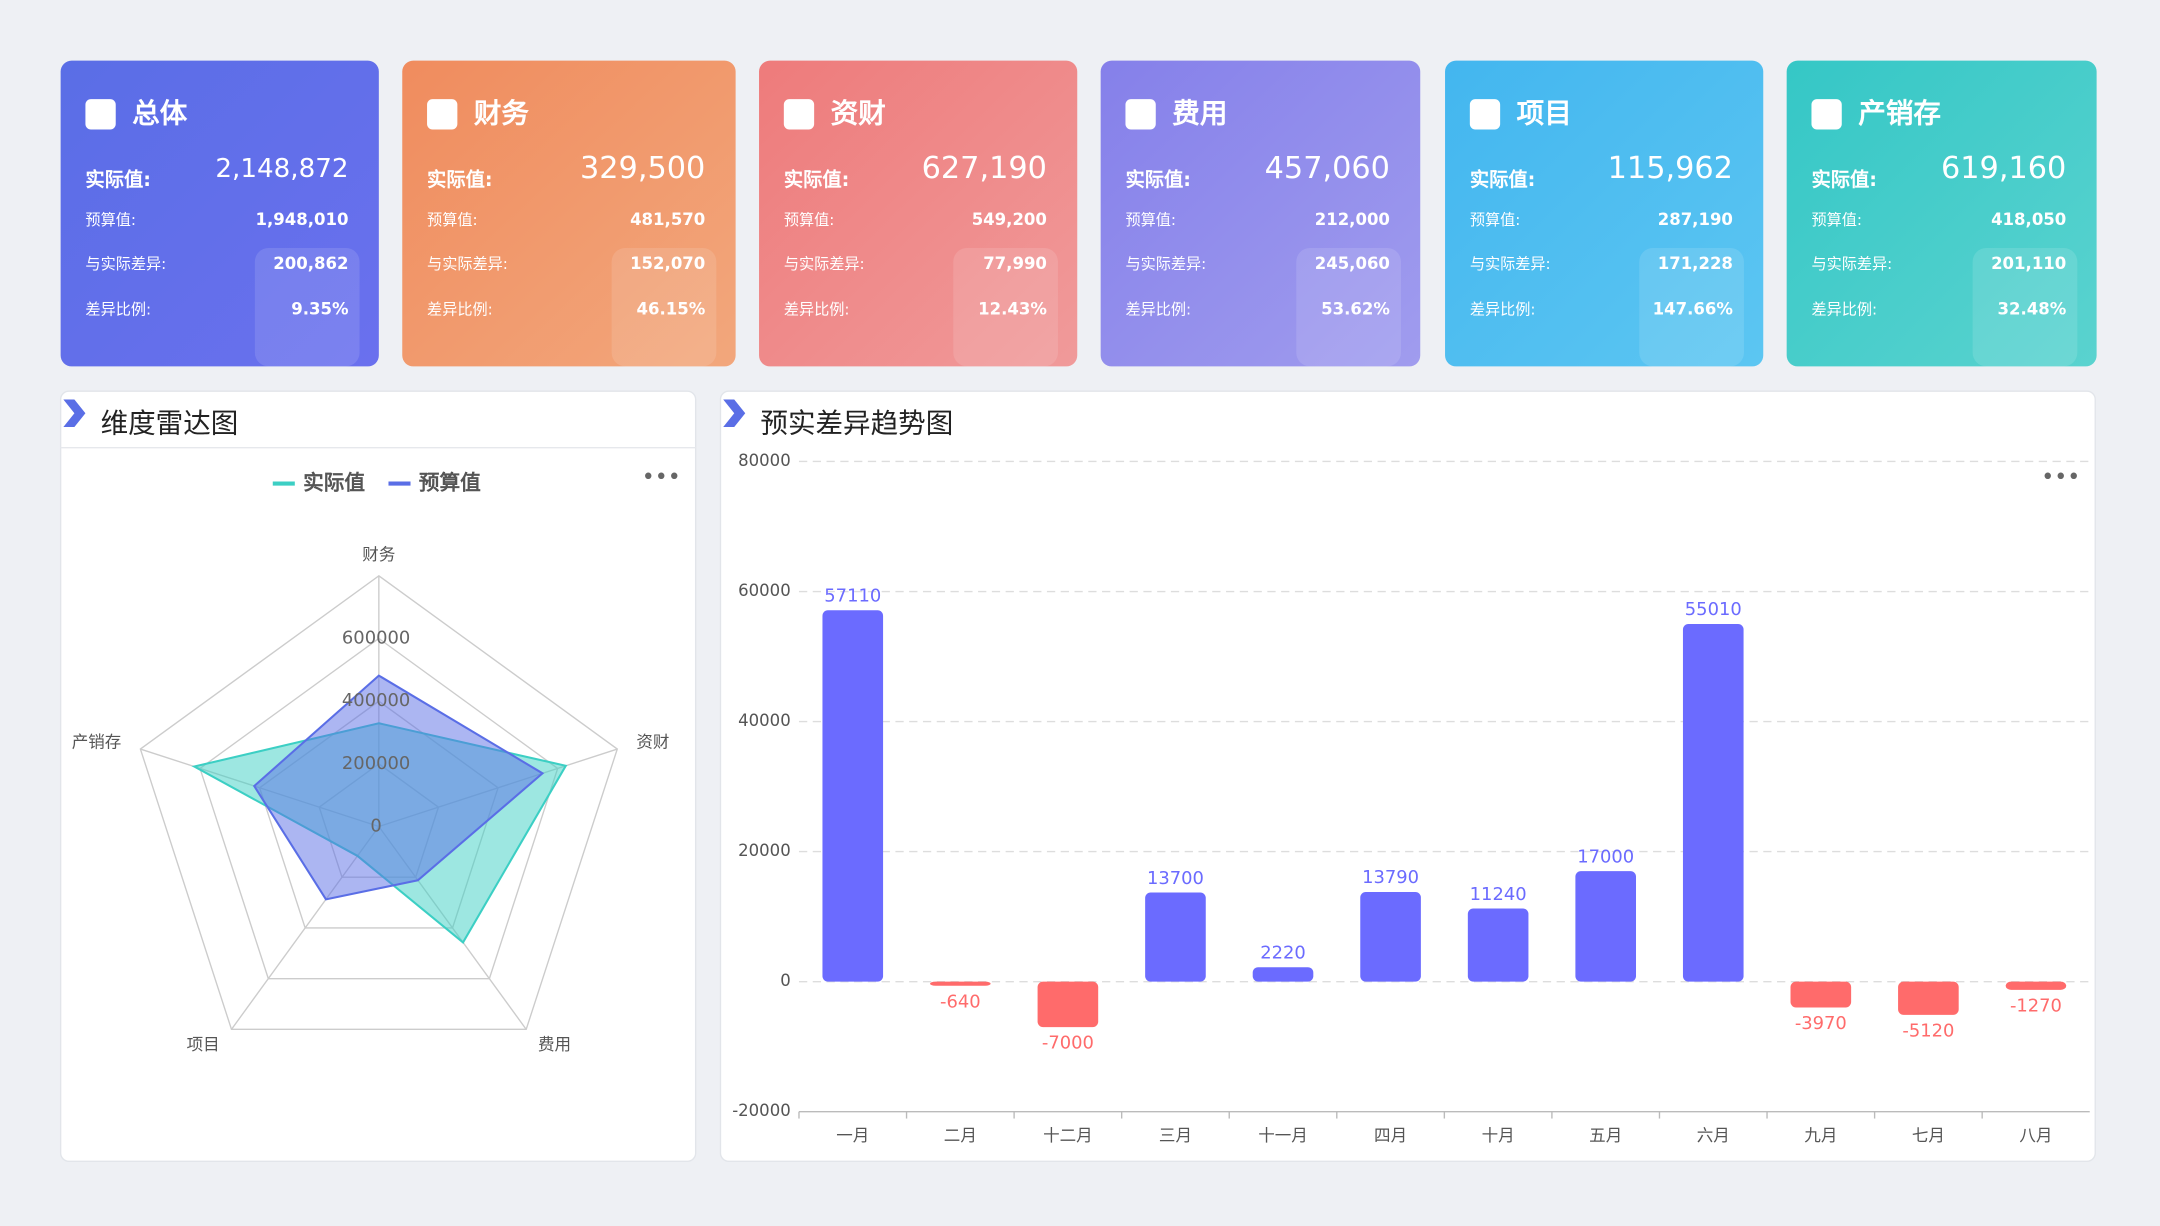  Describe the element at coordinates (1327, 168) in the screenshot. I see `actual-value: 457,060` at that location.